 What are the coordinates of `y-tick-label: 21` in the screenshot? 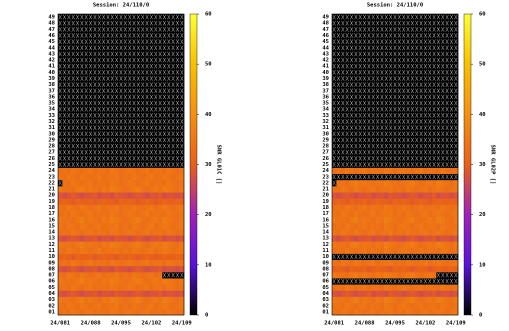 It's located at (325, 190).